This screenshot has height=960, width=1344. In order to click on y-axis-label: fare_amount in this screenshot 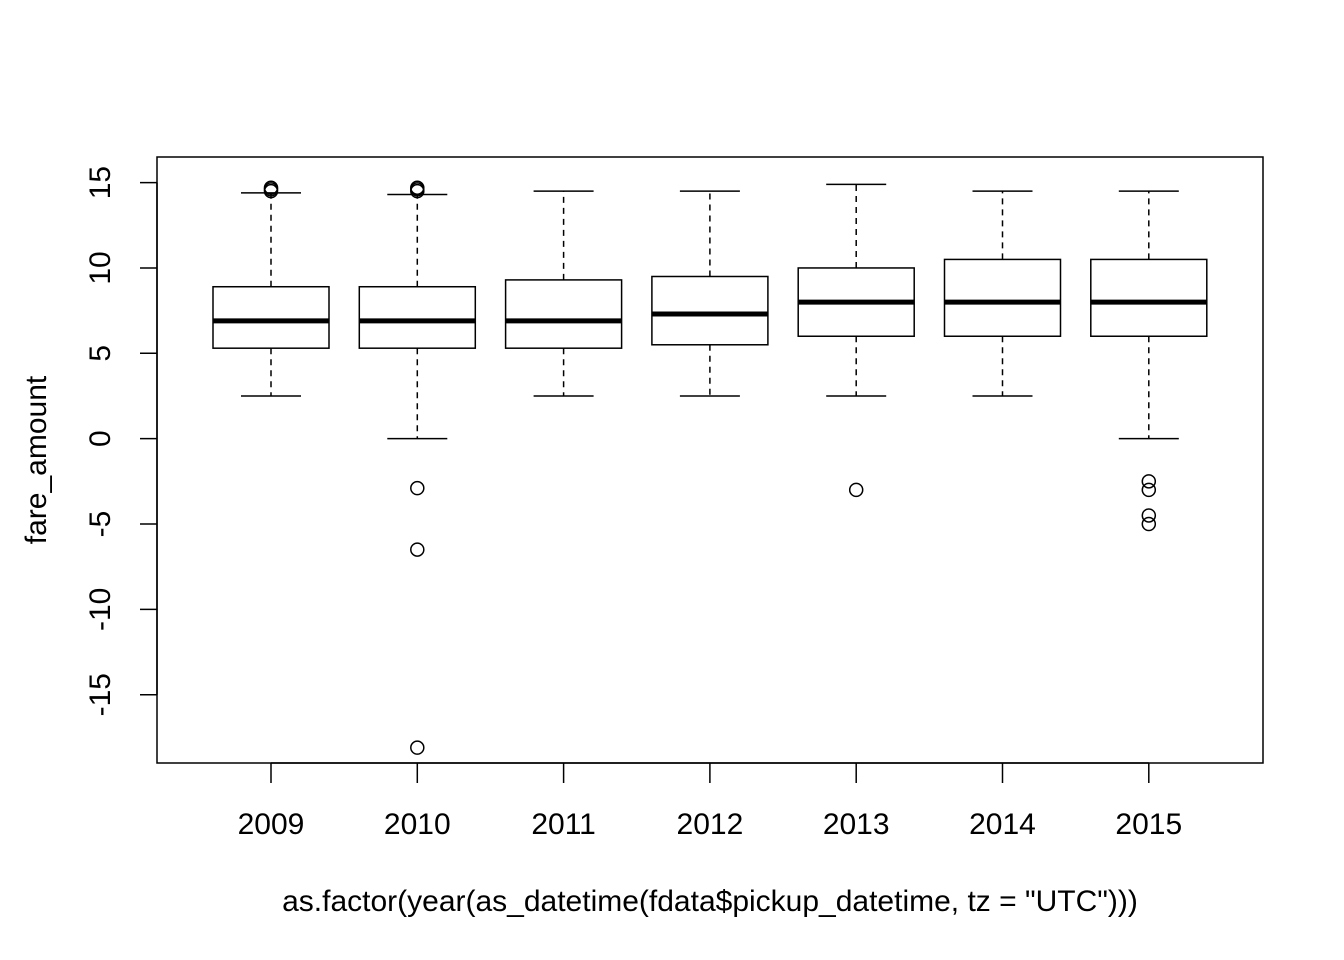, I will do `click(36, 459)`.